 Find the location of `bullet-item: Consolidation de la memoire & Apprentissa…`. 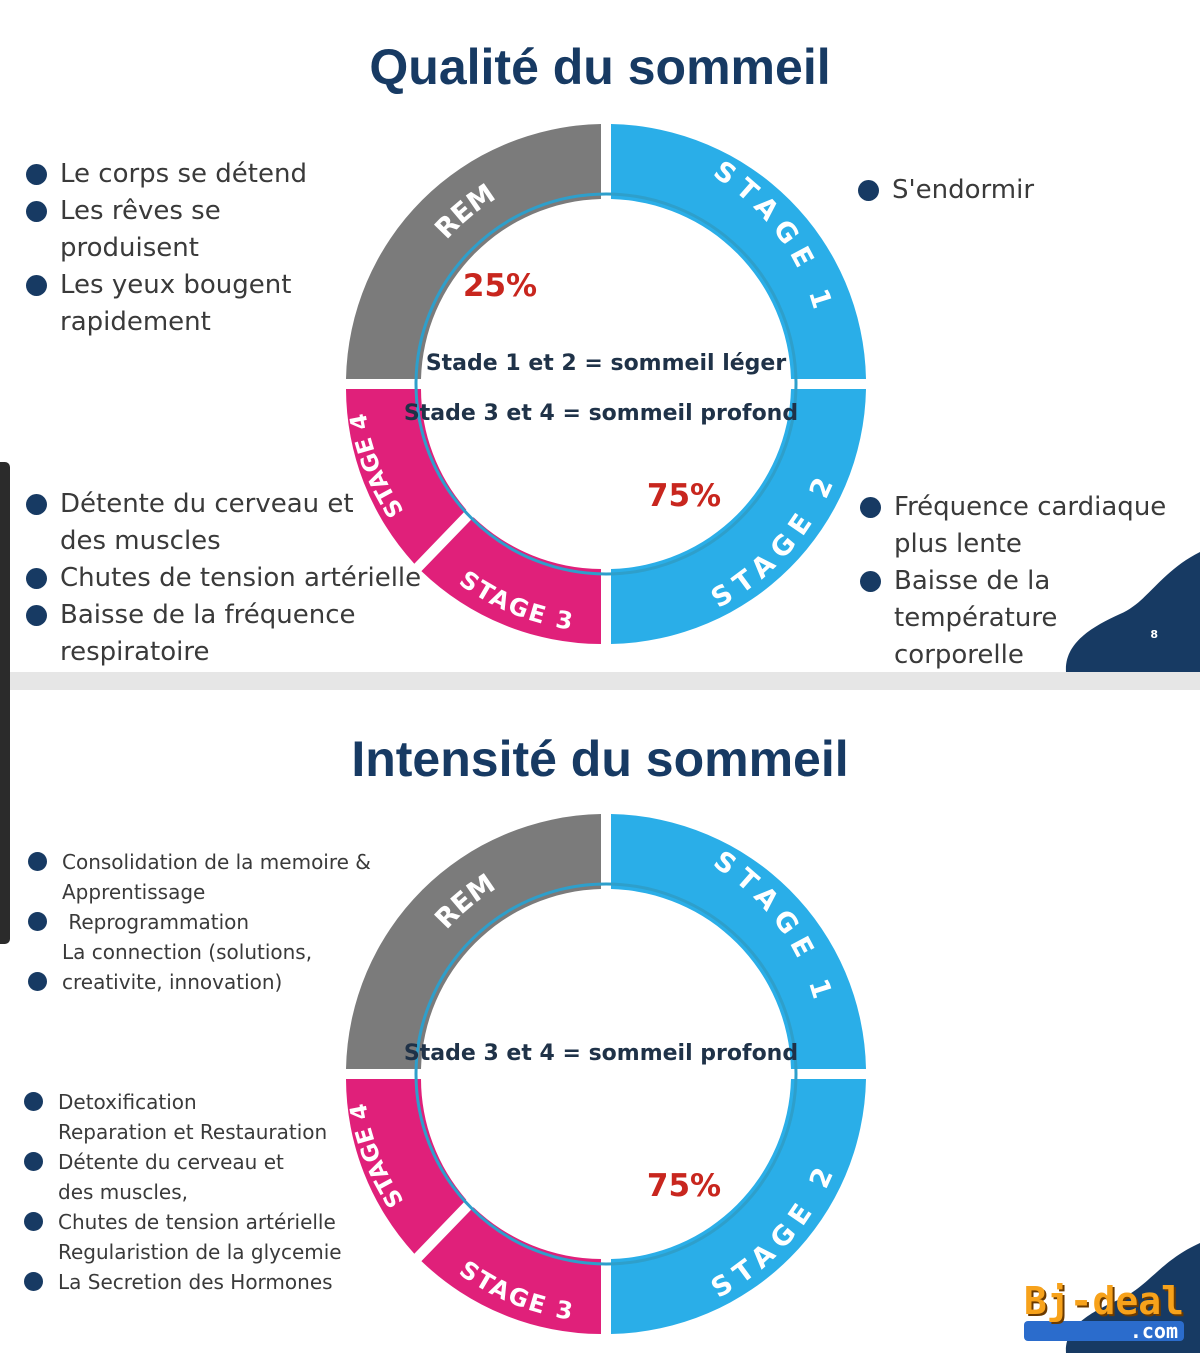

bullet-item: Consolidation de la memoire & Apprentissa… is located at coordinates (206, 877).